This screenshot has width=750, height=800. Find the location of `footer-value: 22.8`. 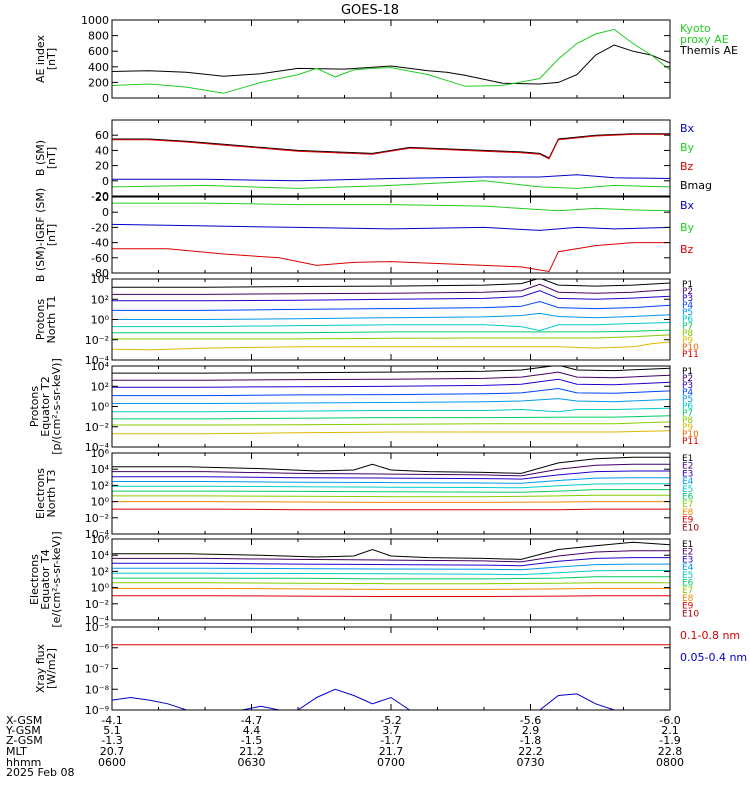

footer-value: 22.8 is located at coordinates (670, 751).